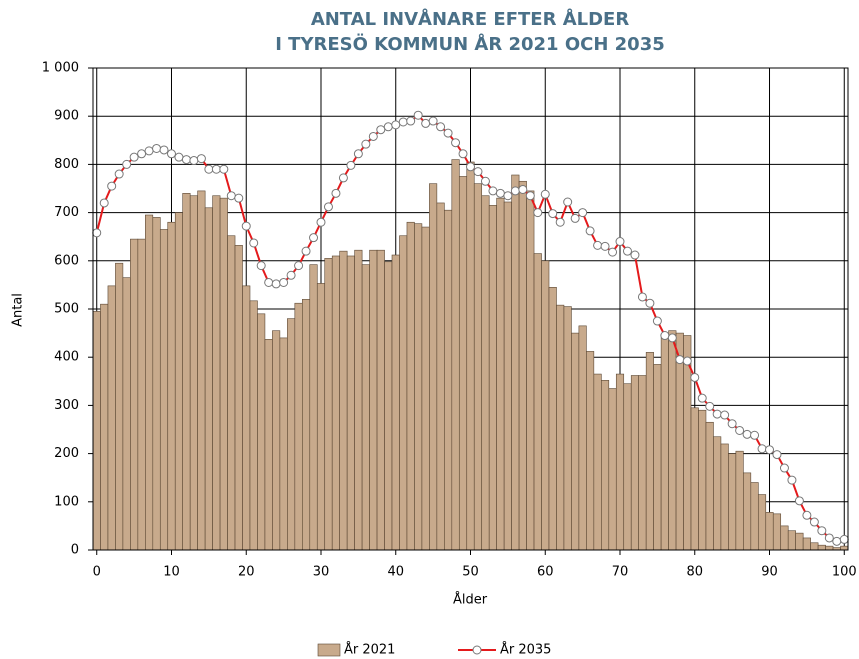 The image size is (859, 659). What do you see at coordinates (97, 572) in the screenshot?
I see `x-tick-label: 0` at bounding box center [97, 572].